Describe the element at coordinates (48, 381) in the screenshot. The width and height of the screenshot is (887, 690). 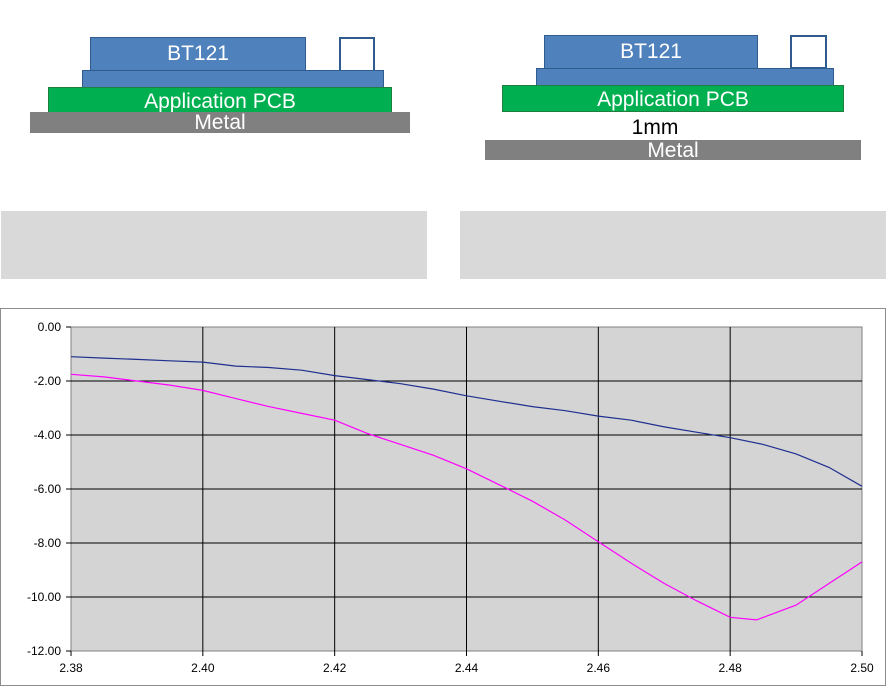
I see `y-tick-label: -2.00` at that location.